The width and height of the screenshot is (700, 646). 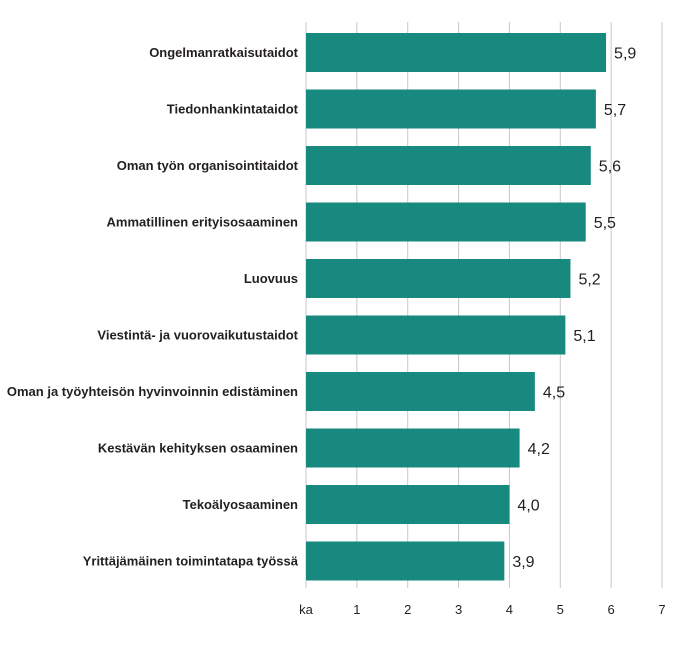 What do you see at coordinates (203, 222) in the screenshot?
I see `category-label-4: Ammatillinen erityisosaaminen` at bounding box center [203, 222].